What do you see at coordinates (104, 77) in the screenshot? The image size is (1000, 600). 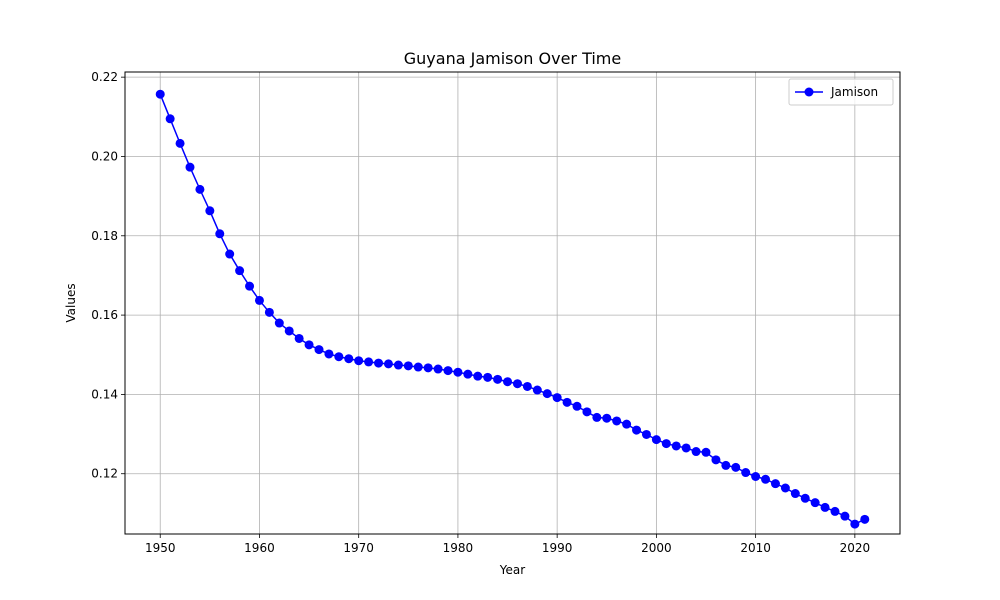 I see `y-tick-label: 0.22` at bounding box center [104, 77].